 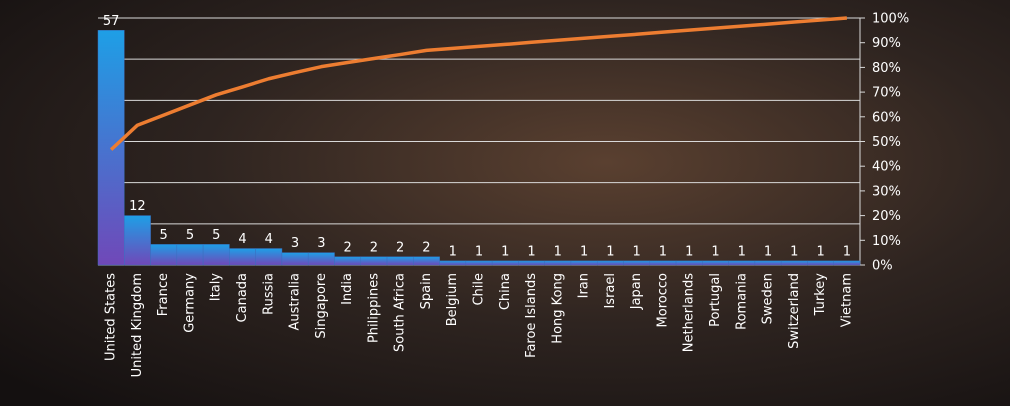 I want to click on x-tick-label: Hong Kong, so click(x=557, y=308).